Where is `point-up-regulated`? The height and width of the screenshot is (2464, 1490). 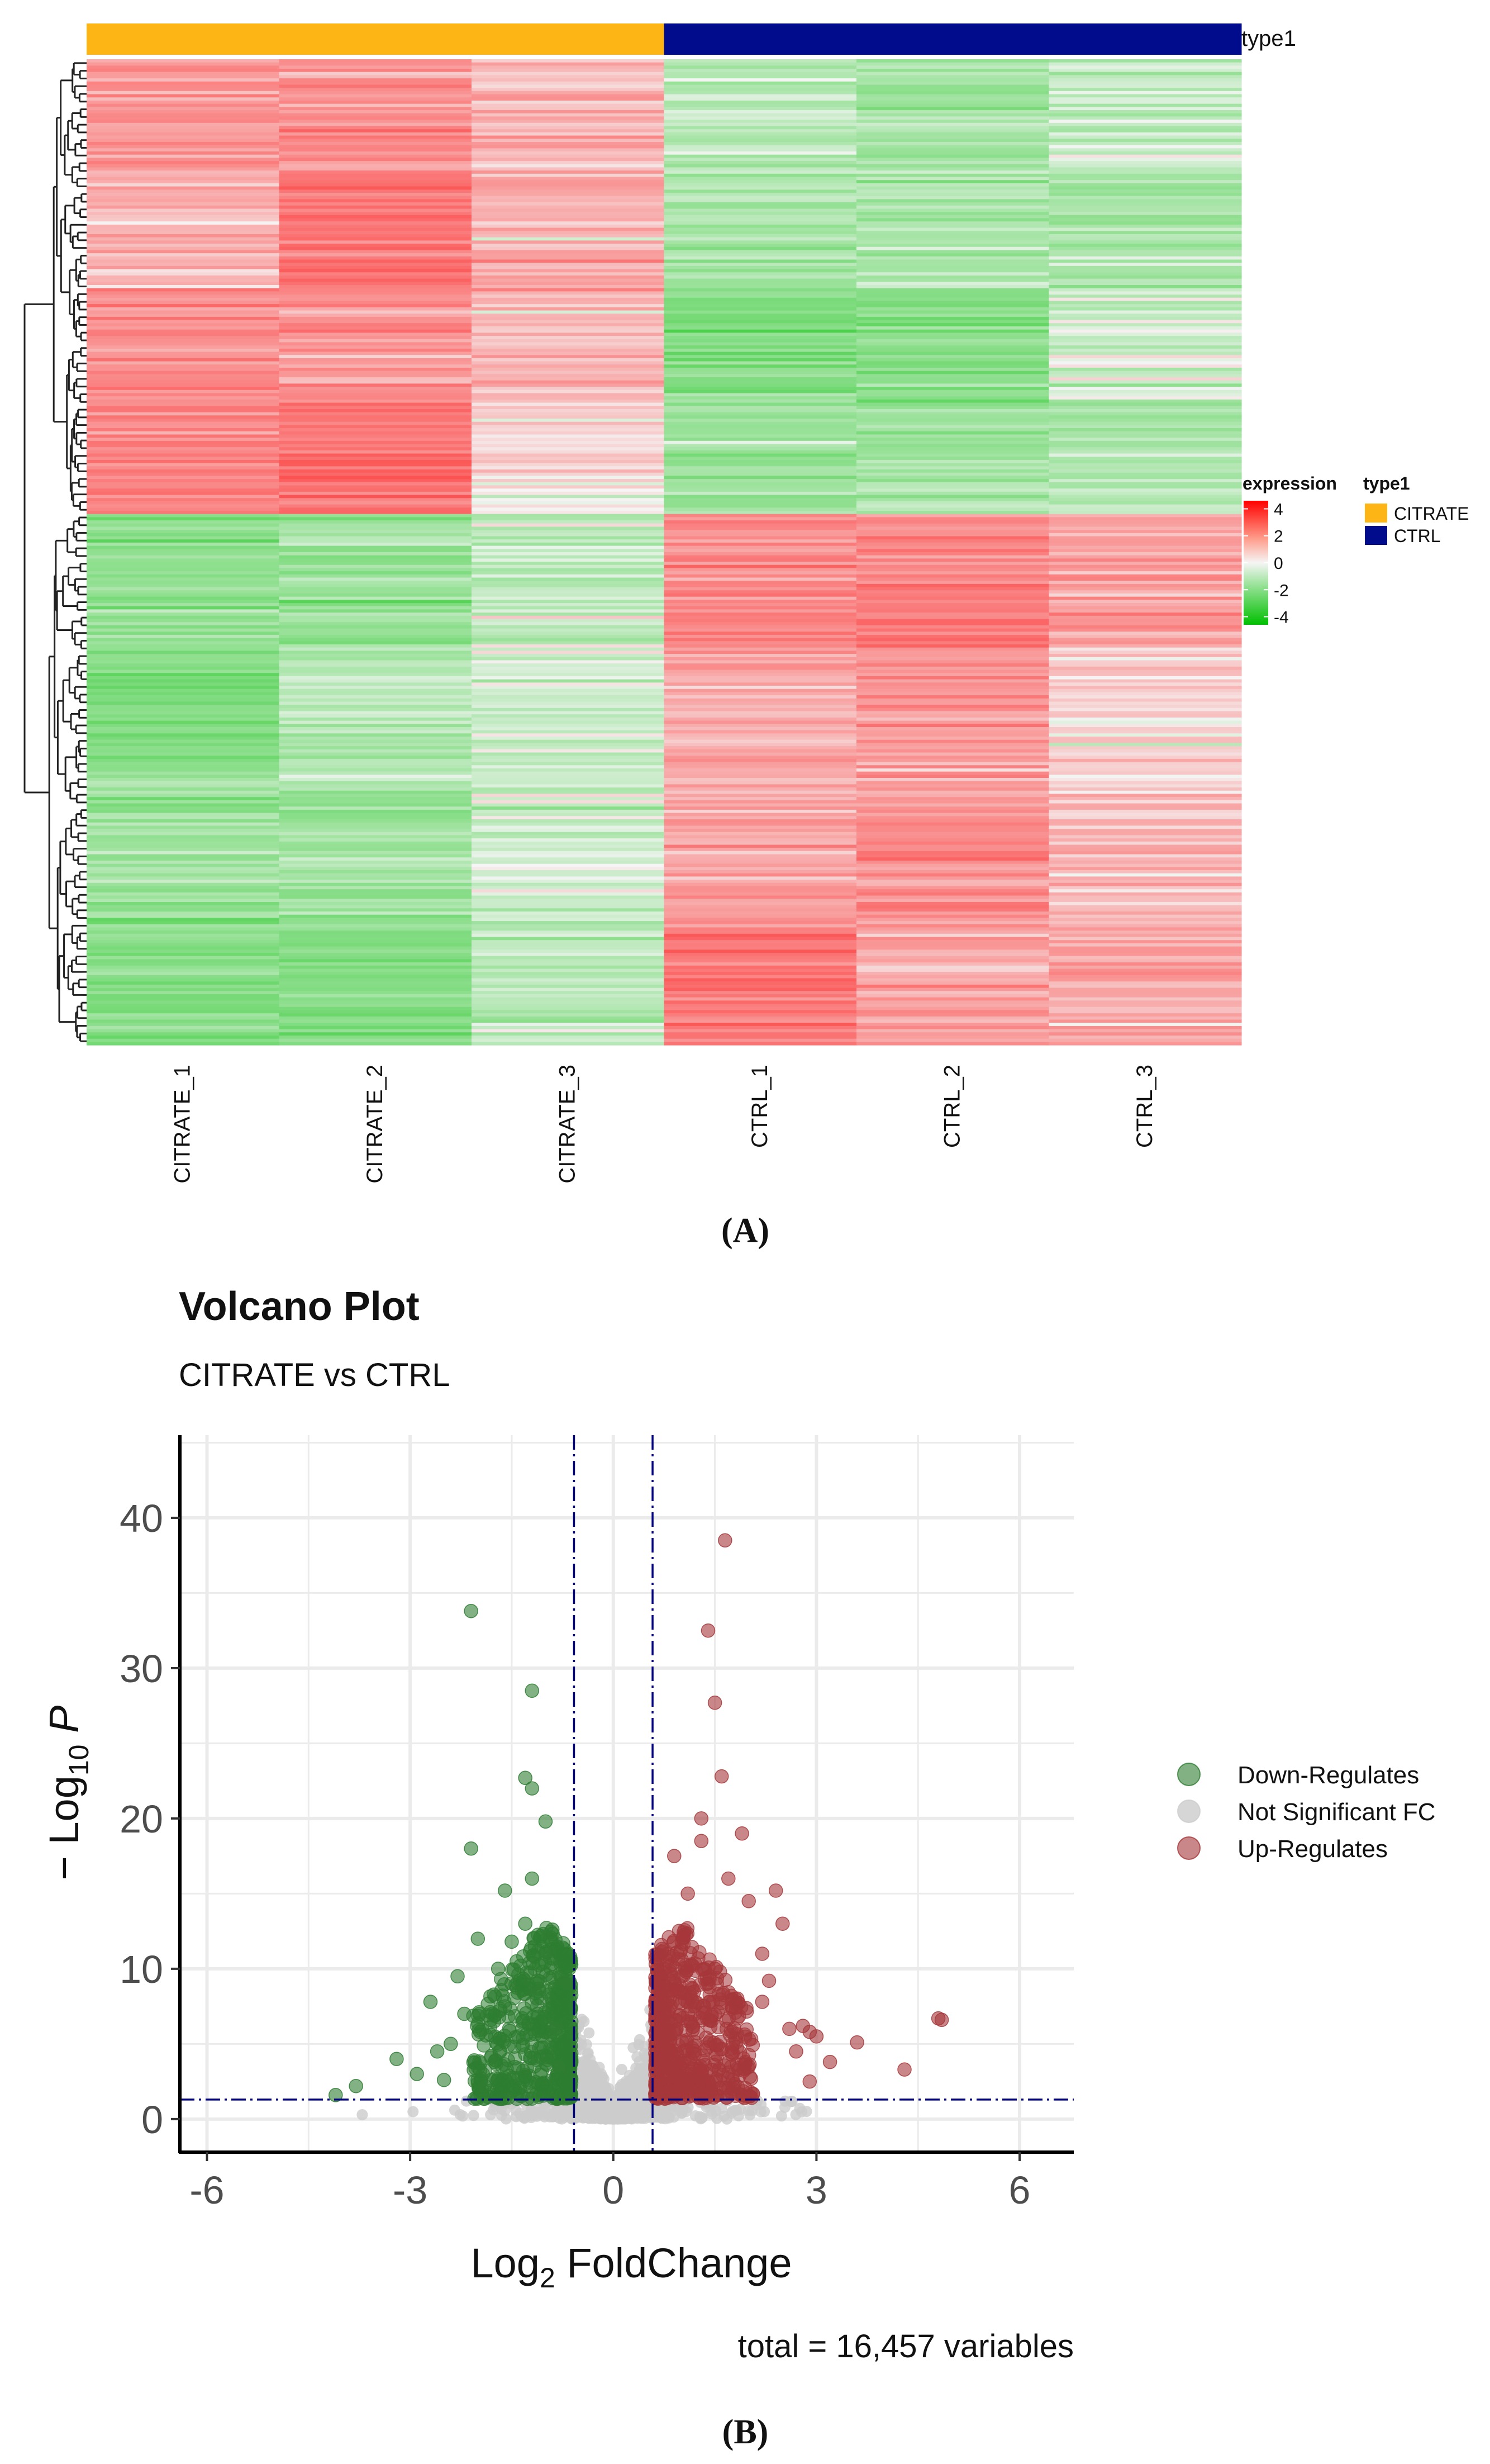
point-up-regulated is located at coordinates (734, 2028).